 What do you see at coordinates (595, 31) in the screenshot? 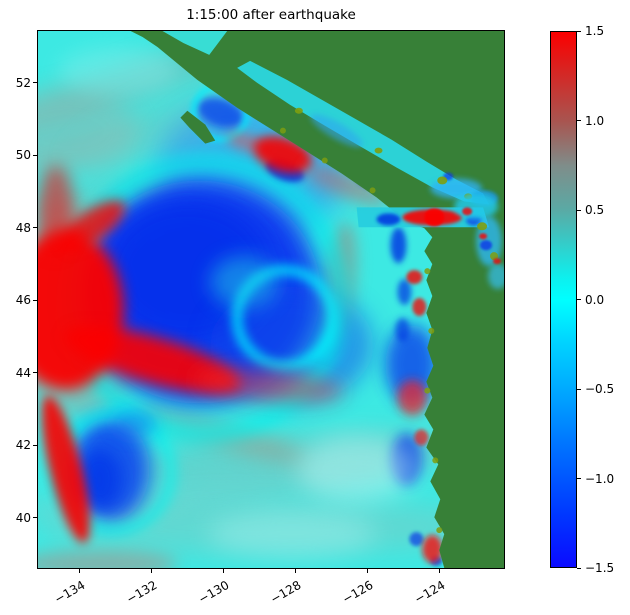
I see `colorbar-tick-label: 1.5` at bounding box center [595, 31].